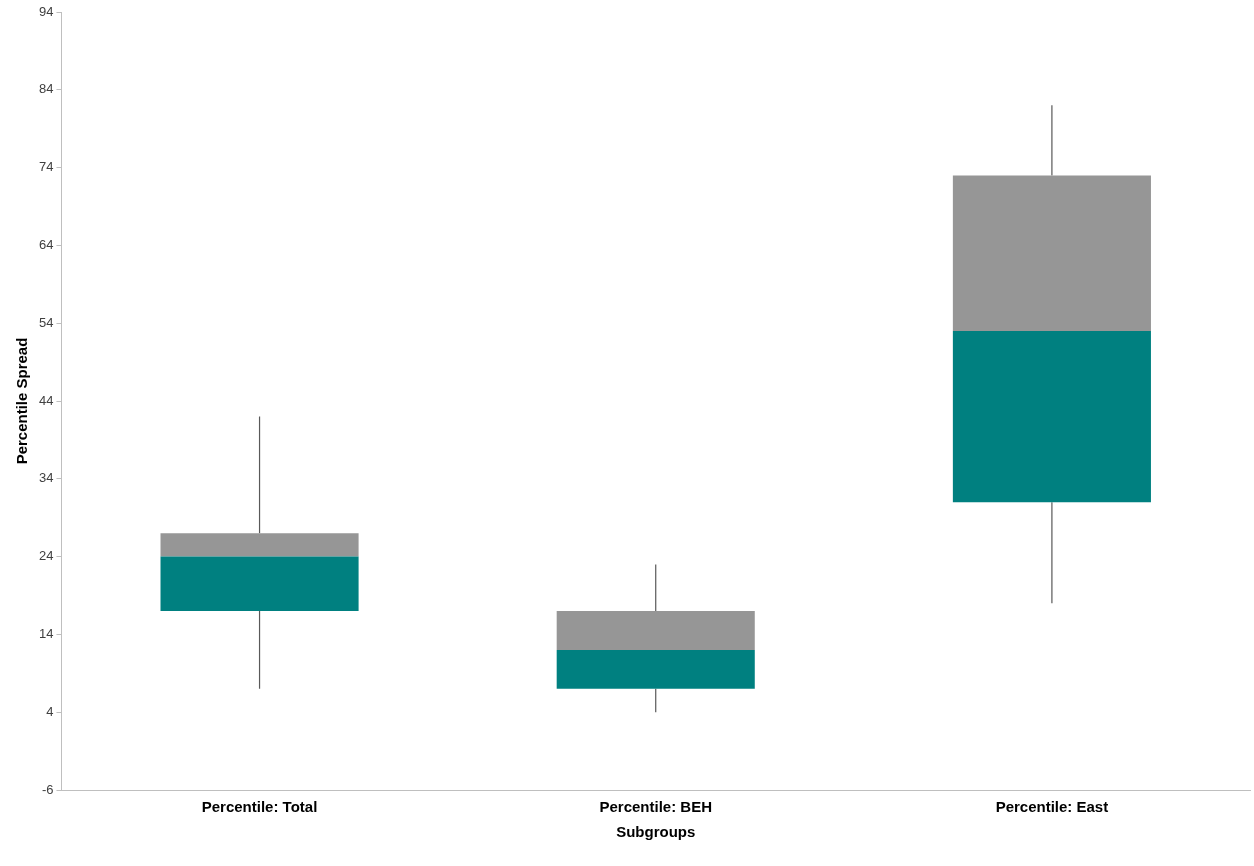 Image resolution: width=1254 pixels, height=866 pixels. Describe the element at coordinates (46, 167) in the screenshot. I see `y-tick-label: 74` at that location.